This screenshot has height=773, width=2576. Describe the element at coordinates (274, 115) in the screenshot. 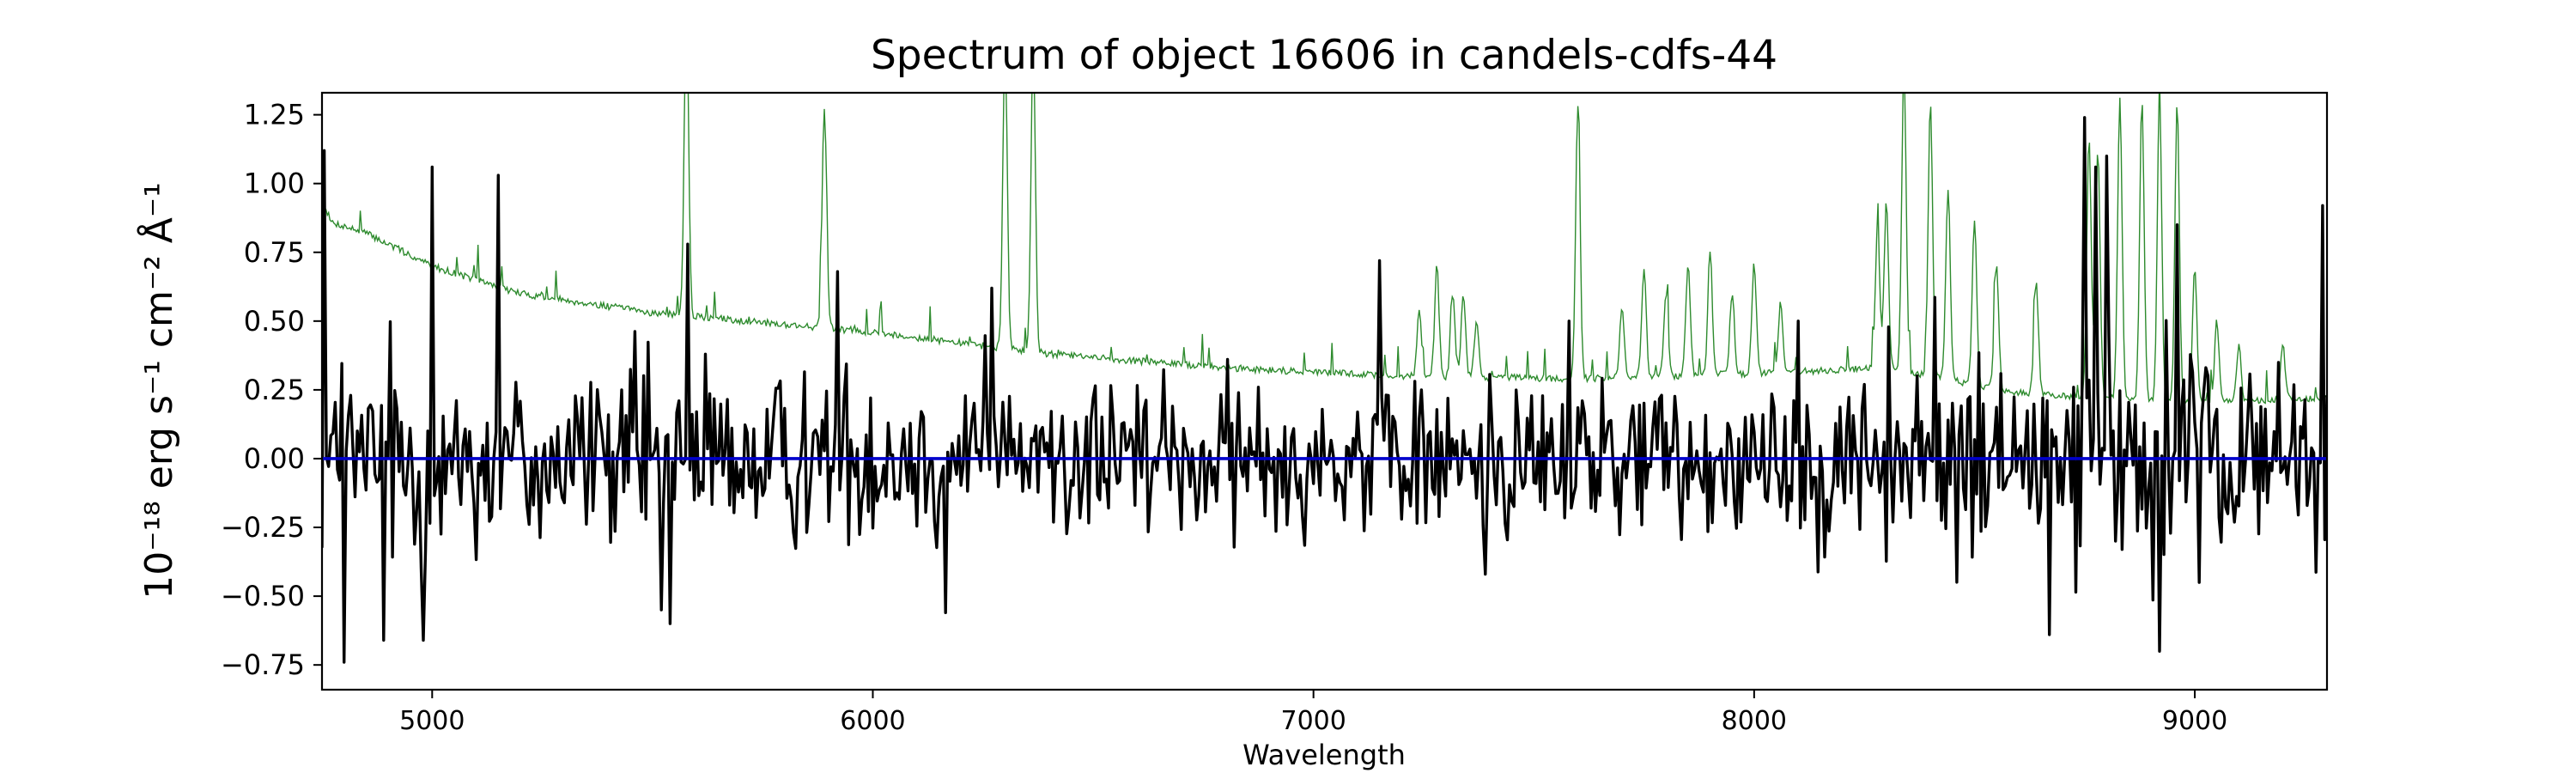

I see `y-tick-label: 1.25` at that location.